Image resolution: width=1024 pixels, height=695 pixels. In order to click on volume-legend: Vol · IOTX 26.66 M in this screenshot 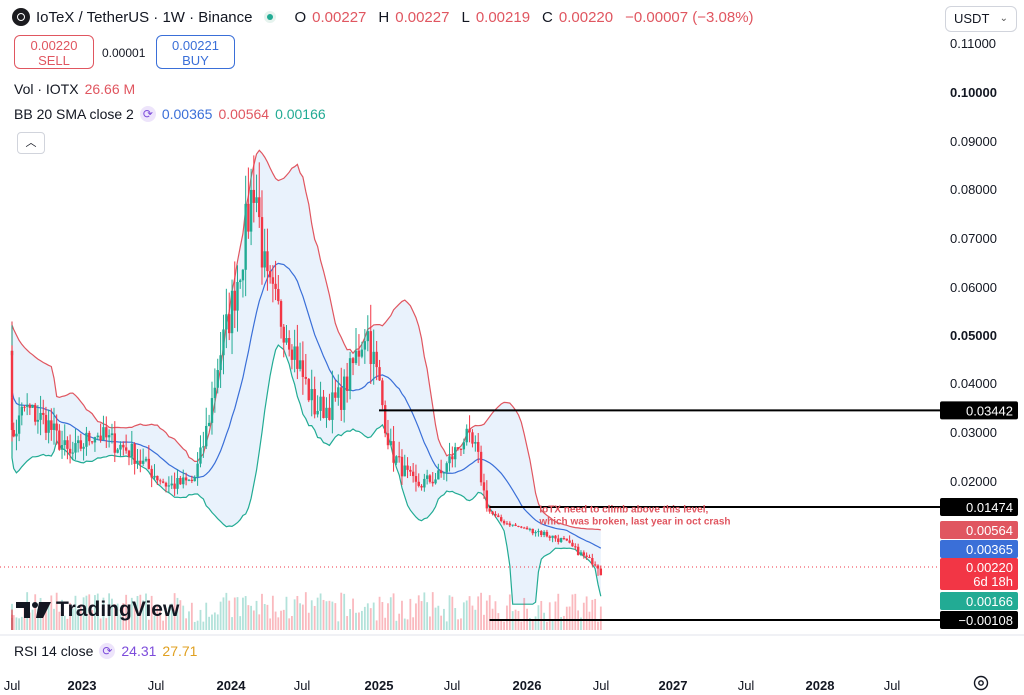, I will do `click(74, 89)`.